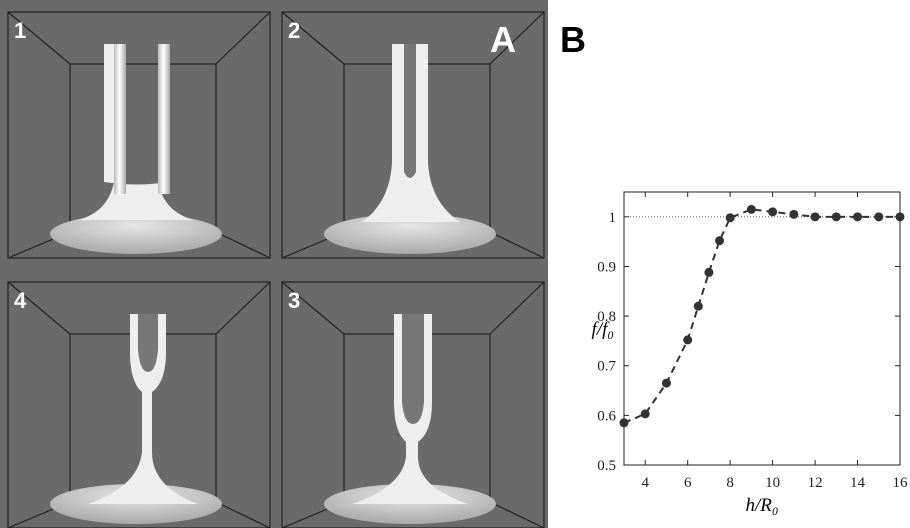 This screenshot has width=910, height=528. What do you see at coordinates (294, 30) in the screenshot?
I see `subpanel-label: 2` at bounding box center [294, 30].